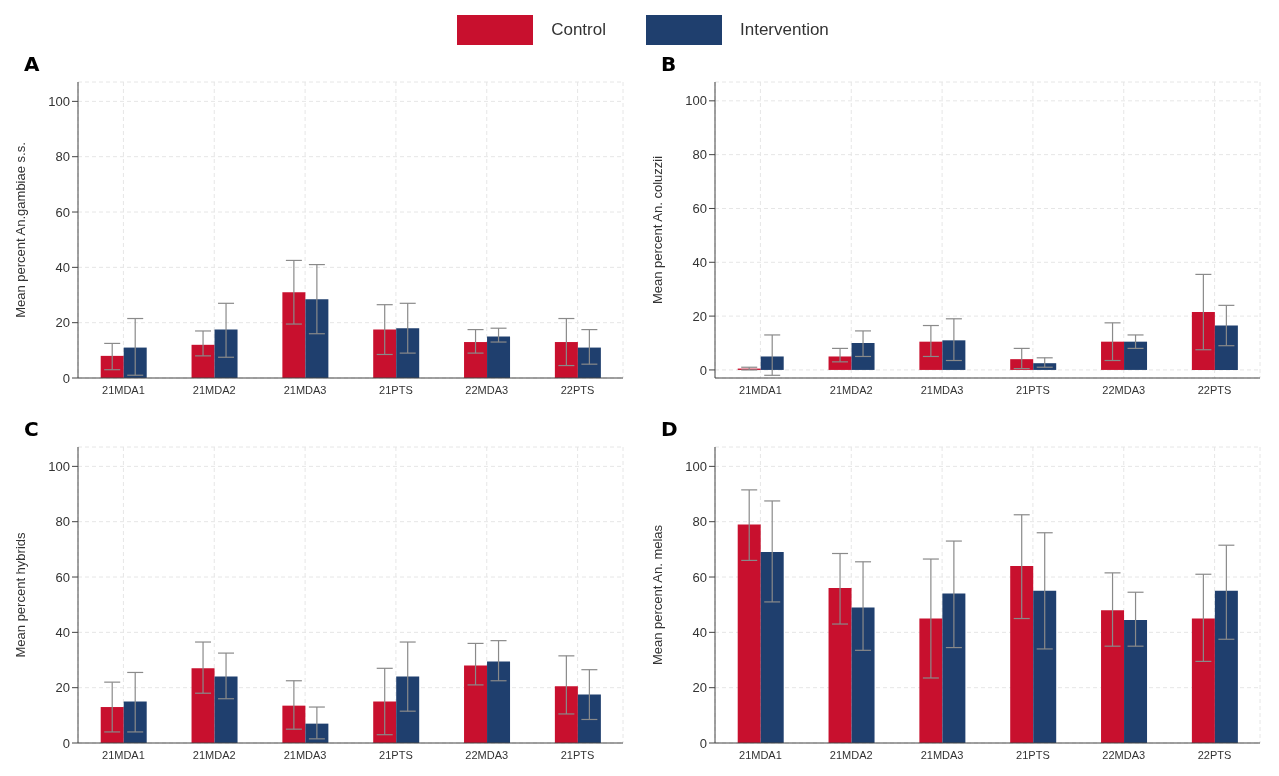 This screenshot has height=776, width=1279. I want to click on y-axis-title: Mean percent An. coluzzii, so click(657, 230).